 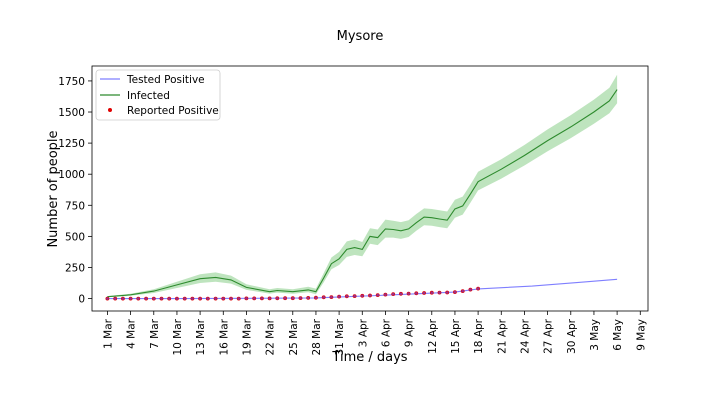 What do you see at coordinates (75, 237) in the screenshot?
I see `y-tick-label: 500` at bounding box center [75, 237].